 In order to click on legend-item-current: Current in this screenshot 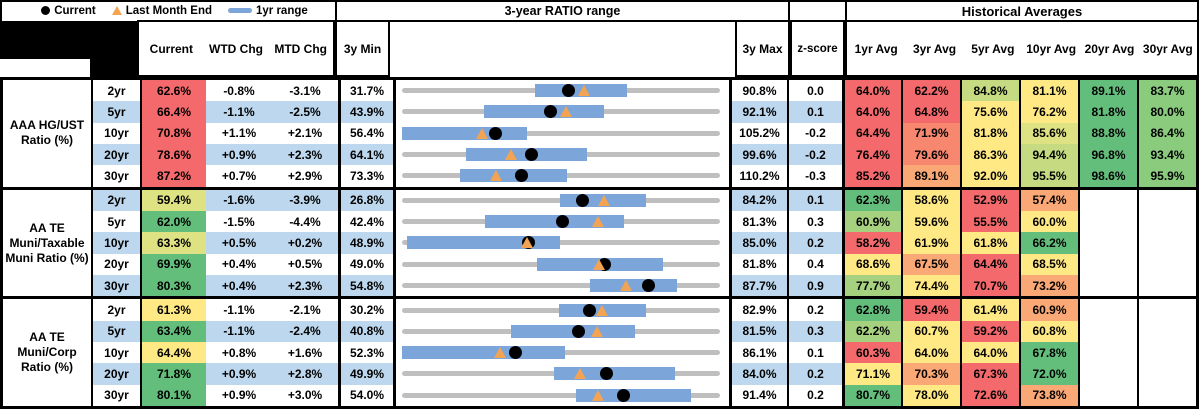, I will do `click(68, 11)`.